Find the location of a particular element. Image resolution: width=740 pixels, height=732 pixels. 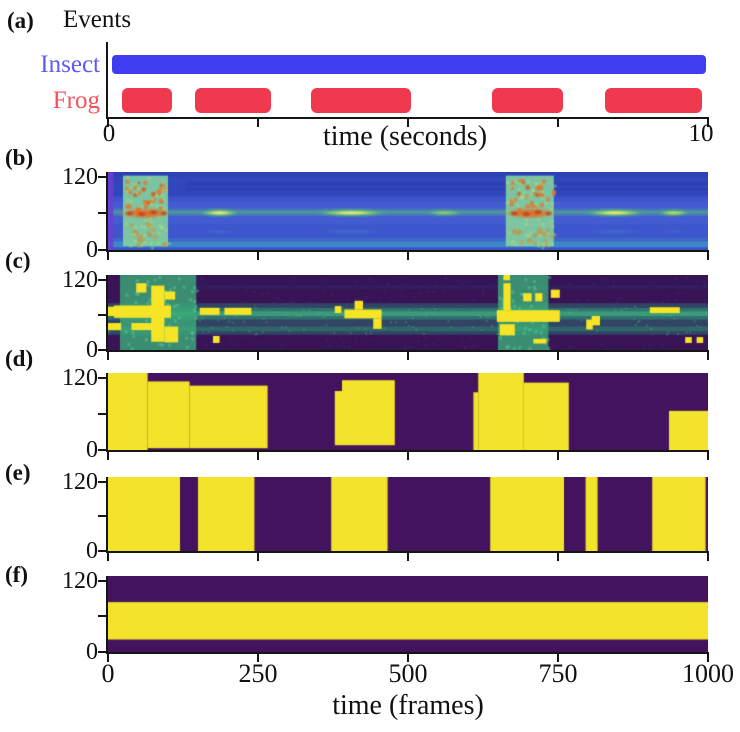

panel-c-heatmap is located at coordinates (408, 312).